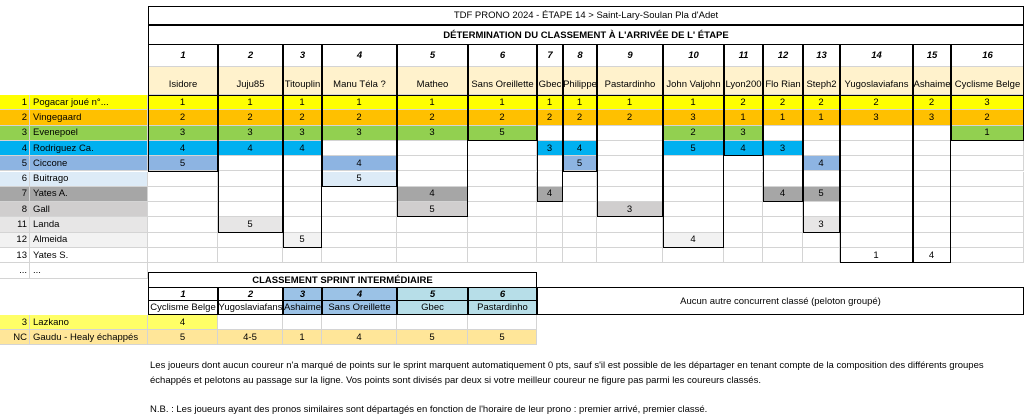 This screenshot has width=1024, height=419. What do you see at coordinates (502, 307) in the screenshot?
I see `sprint-player: Pastardinho` at bounding box center [502, 307].